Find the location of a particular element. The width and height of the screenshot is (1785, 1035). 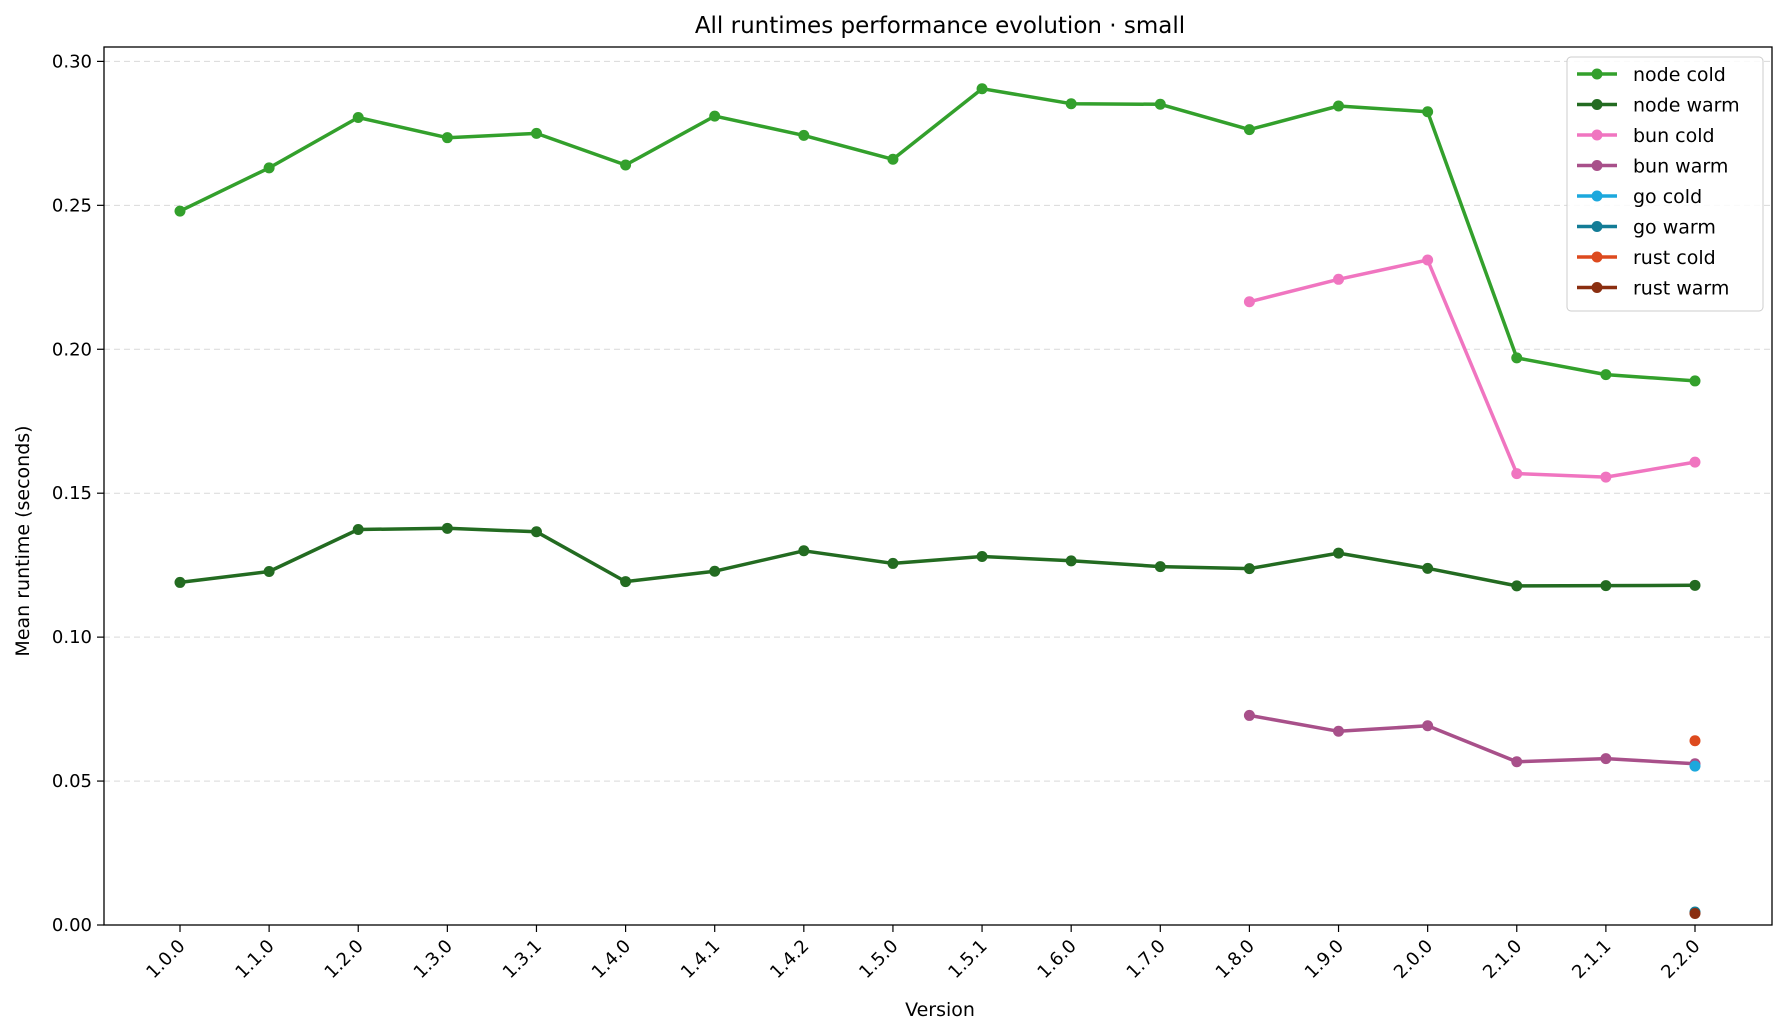

legend-item: bun cold is located at coordinates (1646, 136).